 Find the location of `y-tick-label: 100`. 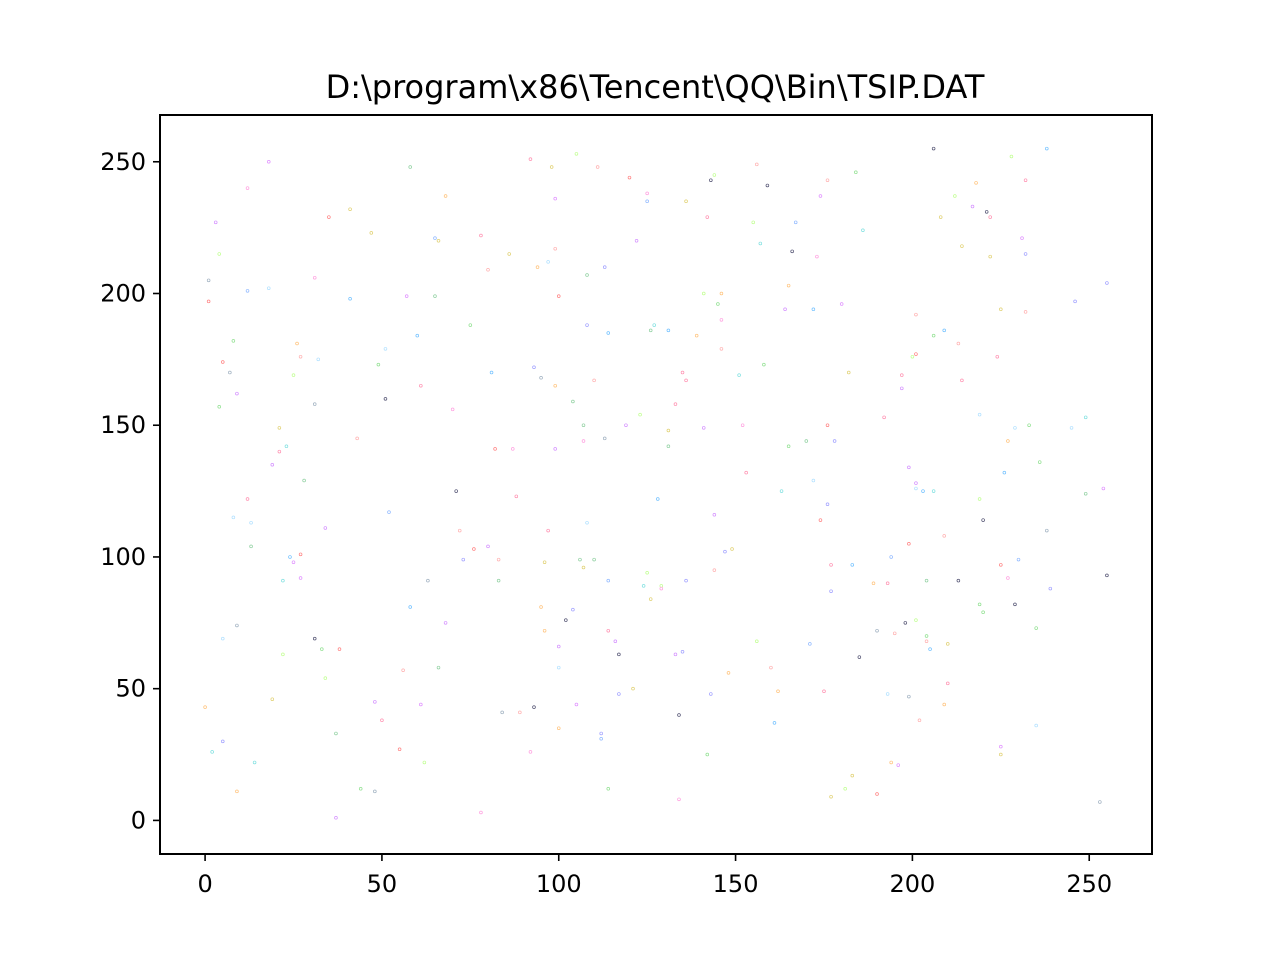

y-tick-label: 100 is located at coordinates (123, 557).